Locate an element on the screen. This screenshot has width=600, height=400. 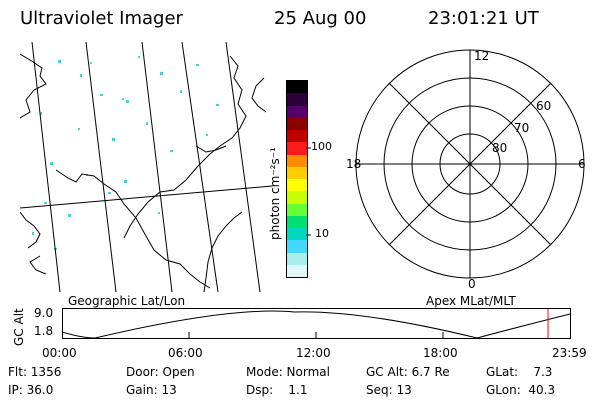
door-status: Door: Open is located at coordinates (160, 372).